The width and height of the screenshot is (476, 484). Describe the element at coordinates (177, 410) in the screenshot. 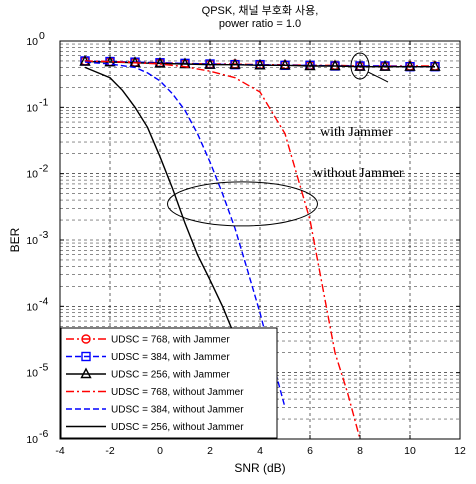

I see `legend-label: UDSC = 384, without Jammer` at that location.